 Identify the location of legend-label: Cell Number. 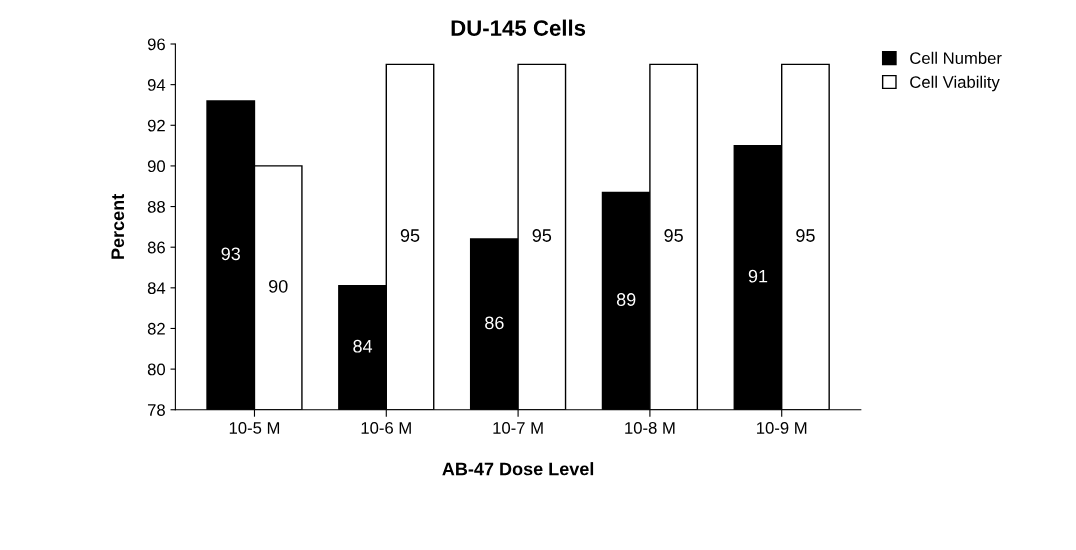
(956, 58).